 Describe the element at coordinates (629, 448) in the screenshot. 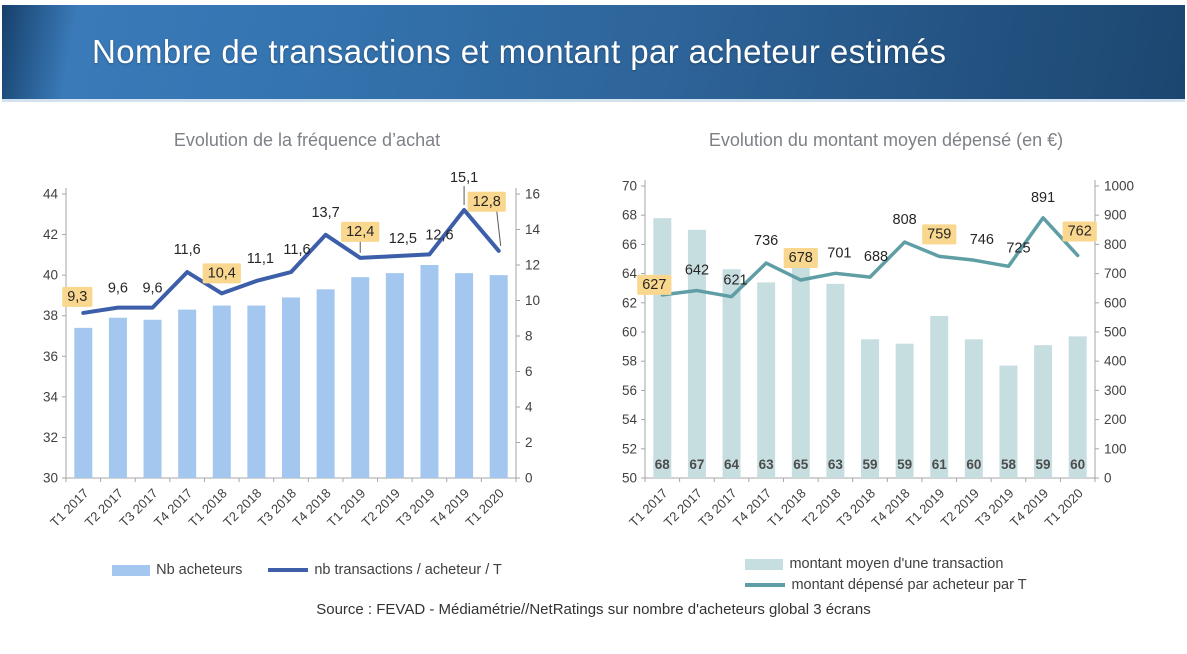

I see `left-axis-tick-label: 52` at that location.